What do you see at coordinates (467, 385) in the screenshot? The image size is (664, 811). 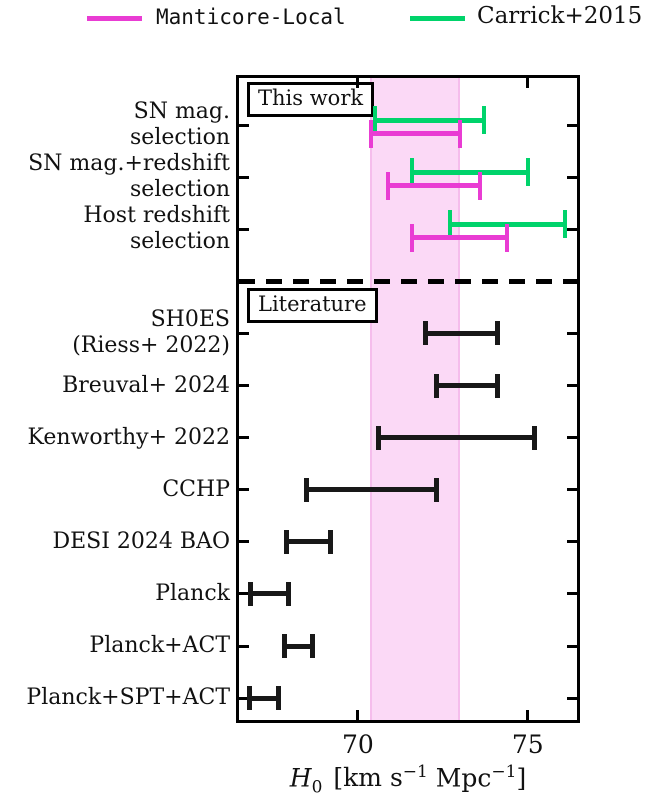 I see `errorbar-literature-breuval-2024` at bounding box center [467, 385].